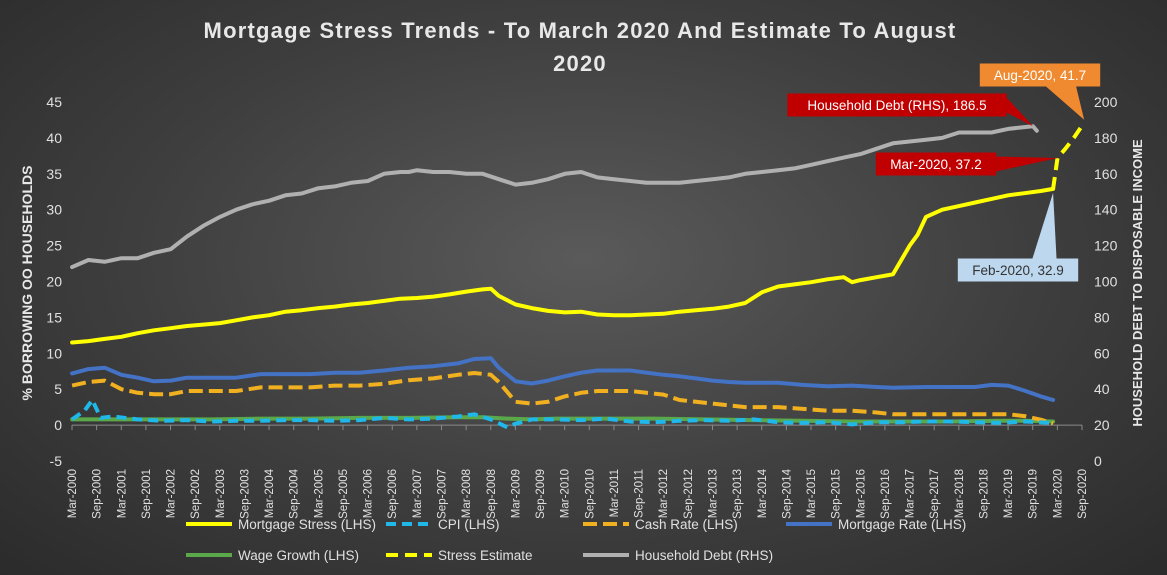 This screenshot has height=575, width=1167. Describe the element at coordinates (172, 493) in the screenshot. I see `x-tick-label: Mar-2002` at that location.